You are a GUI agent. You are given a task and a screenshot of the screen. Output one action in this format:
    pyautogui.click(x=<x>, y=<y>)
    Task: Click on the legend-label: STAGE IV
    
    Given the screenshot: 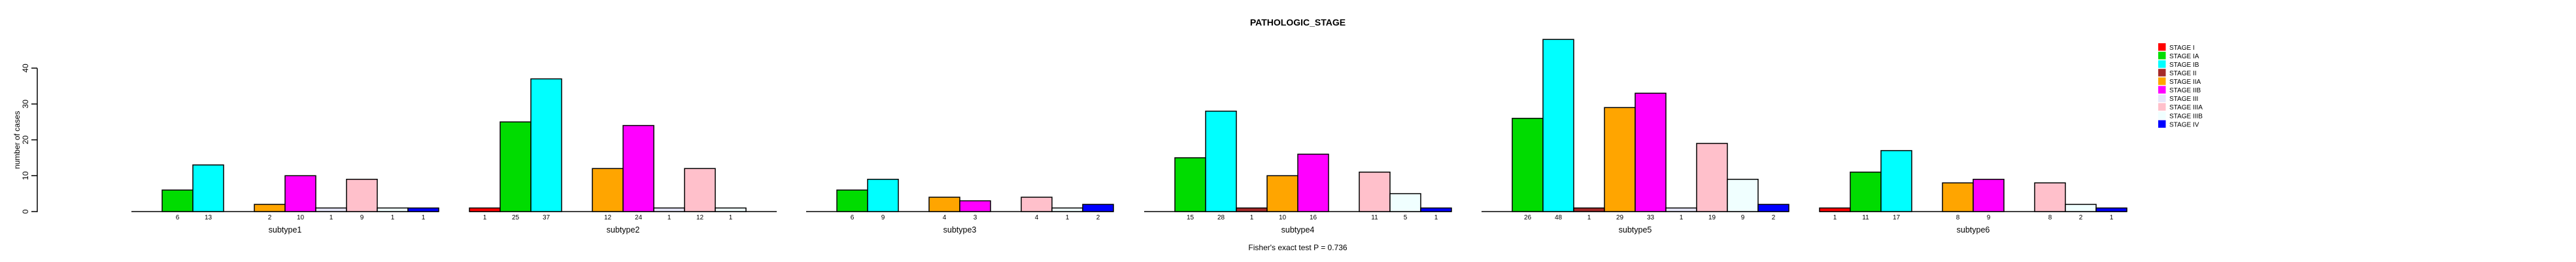 What is the action you would take?
    pyautogui.click(x=2184, y=125)
    